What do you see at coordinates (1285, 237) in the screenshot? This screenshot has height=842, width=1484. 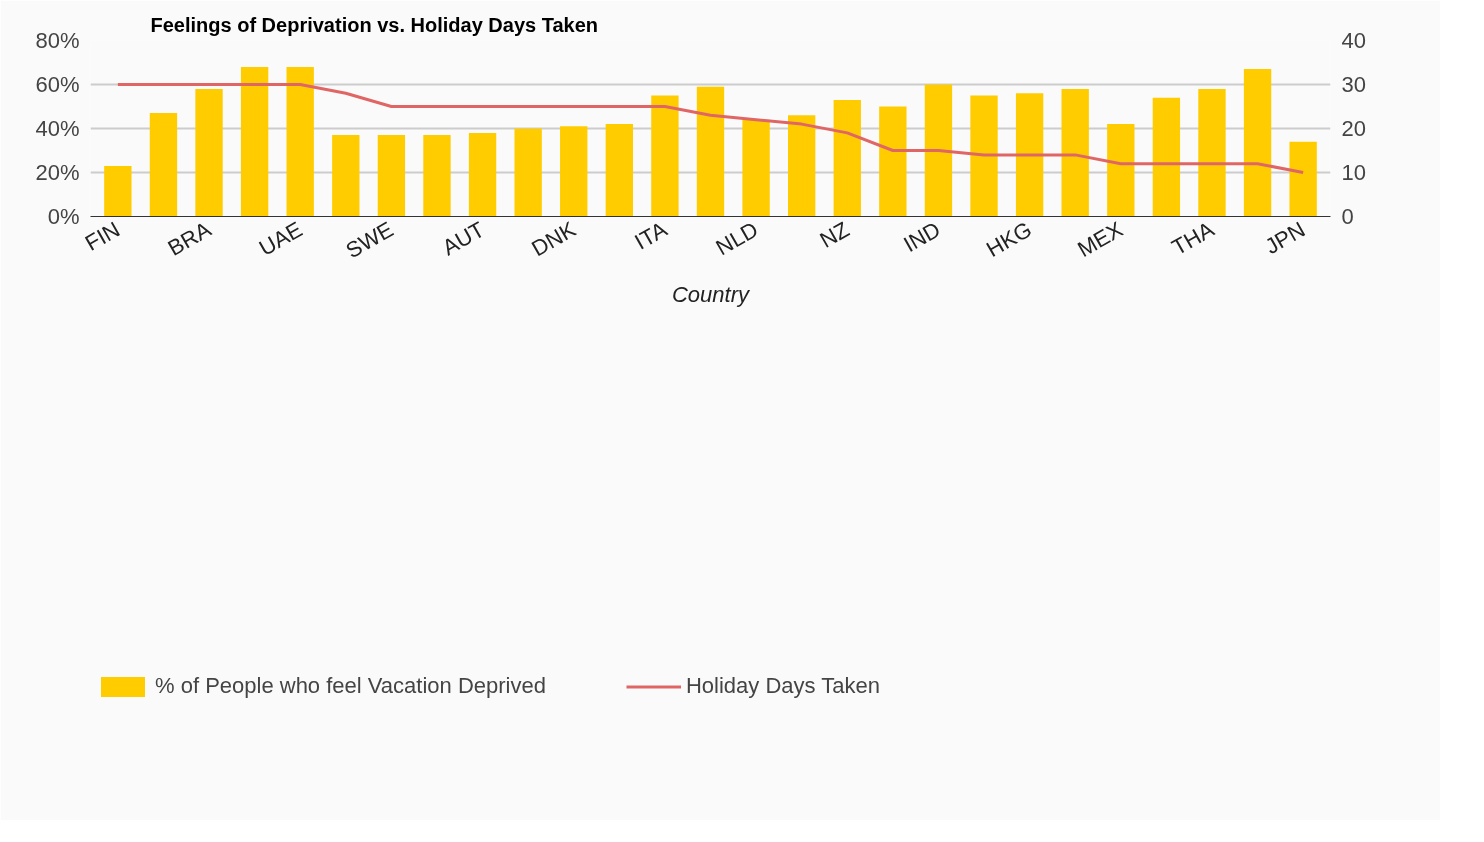 I see `x-tick-label: JPN` at bounding box center [1285, 237].